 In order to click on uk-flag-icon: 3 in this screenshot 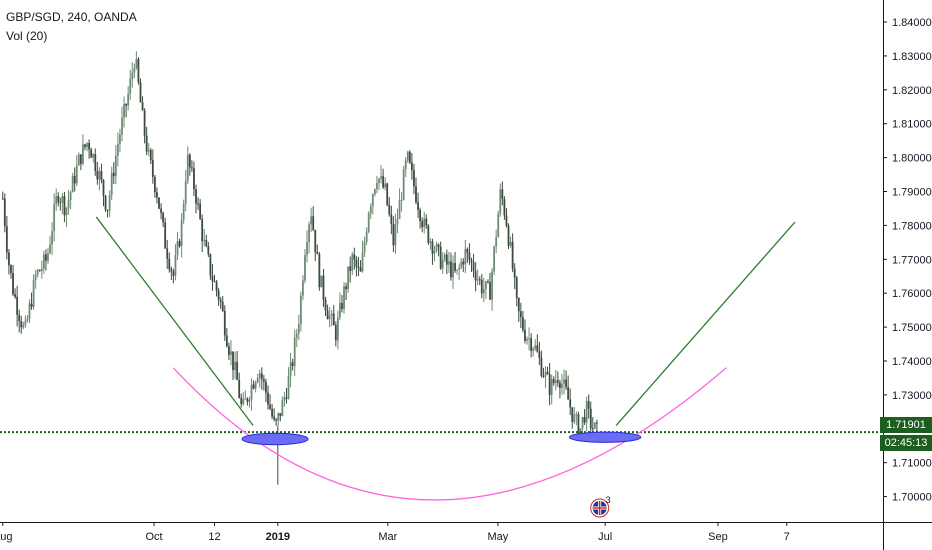, I will do `click(600, 506)`.